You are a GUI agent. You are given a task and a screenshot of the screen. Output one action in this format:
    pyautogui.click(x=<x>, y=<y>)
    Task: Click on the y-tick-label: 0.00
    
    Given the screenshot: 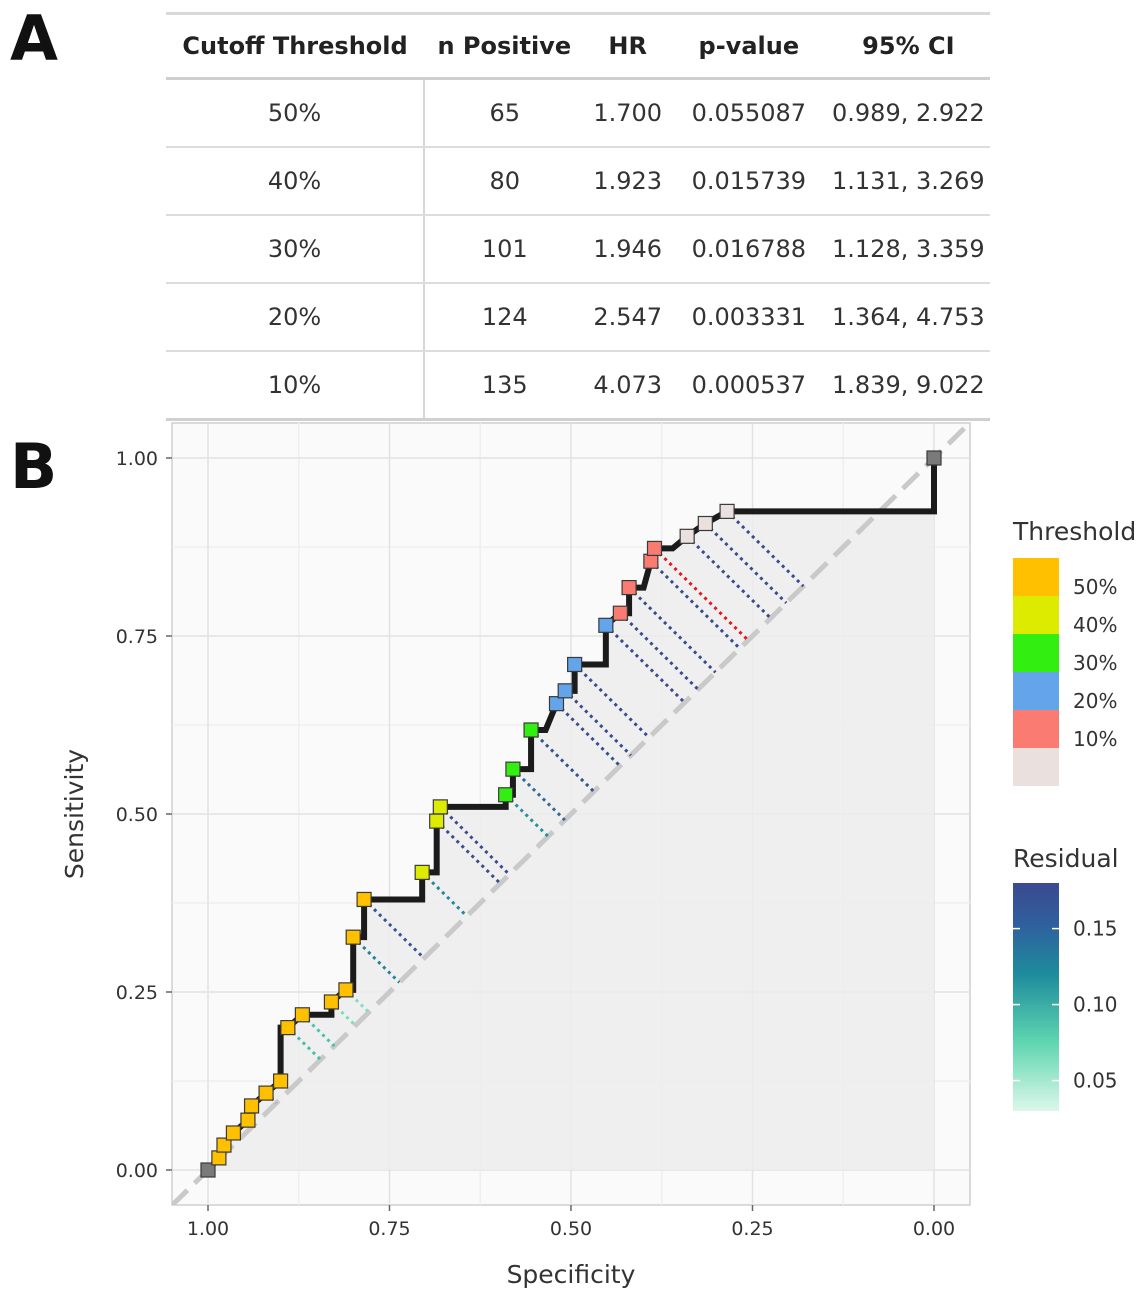 What is the action you would take?
    pyautogui.click(x=137, y=1171)
    